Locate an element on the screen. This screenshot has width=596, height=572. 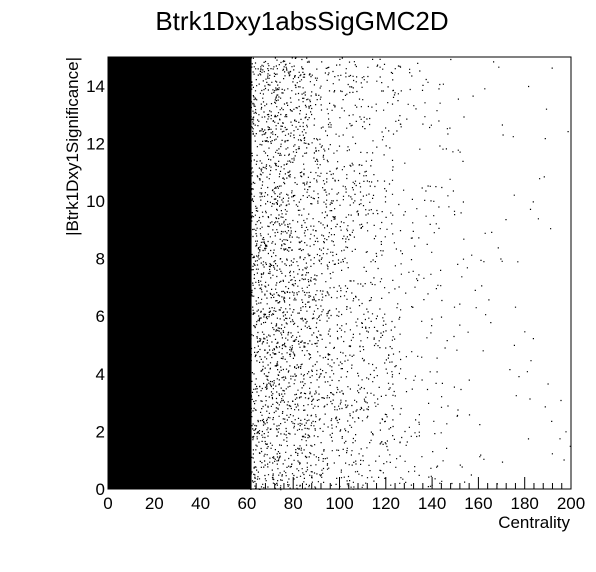
y-tick-label: 6 is located at coordinates (100, 316).